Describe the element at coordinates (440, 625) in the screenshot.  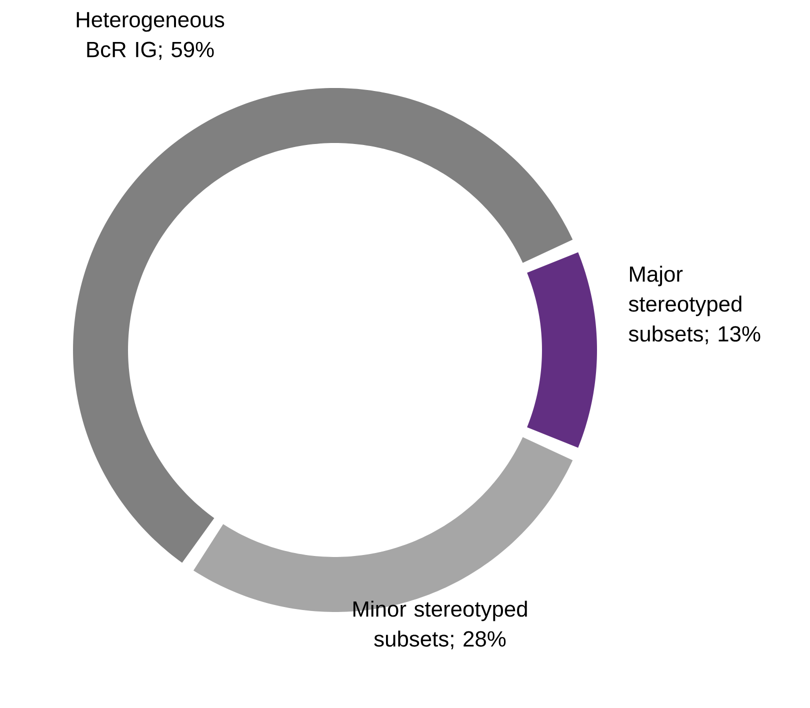
I see `slice-label: Minor stereotyped subsets; 28%` at that location.